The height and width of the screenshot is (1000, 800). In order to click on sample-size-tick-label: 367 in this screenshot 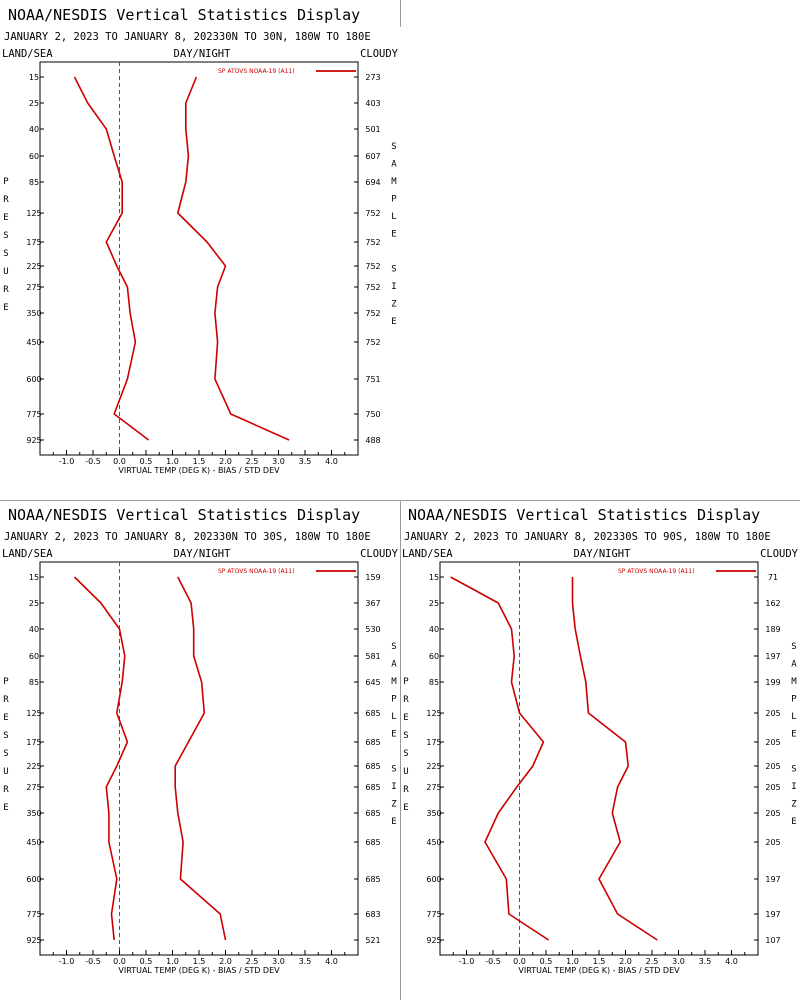, I will do `click(372, 603)`.